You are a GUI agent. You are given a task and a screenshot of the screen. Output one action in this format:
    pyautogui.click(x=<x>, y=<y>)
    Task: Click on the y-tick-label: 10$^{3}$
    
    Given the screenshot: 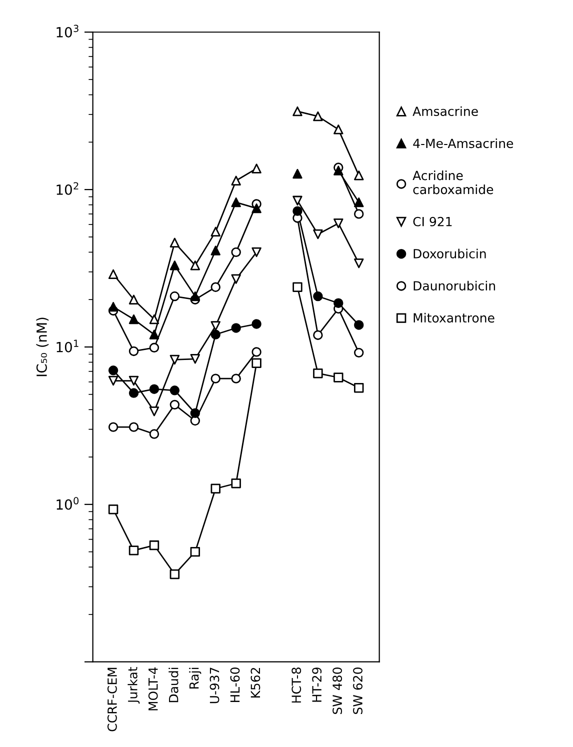 What is the action you would take?
    pyautogui.click(x=67, y=31)
    